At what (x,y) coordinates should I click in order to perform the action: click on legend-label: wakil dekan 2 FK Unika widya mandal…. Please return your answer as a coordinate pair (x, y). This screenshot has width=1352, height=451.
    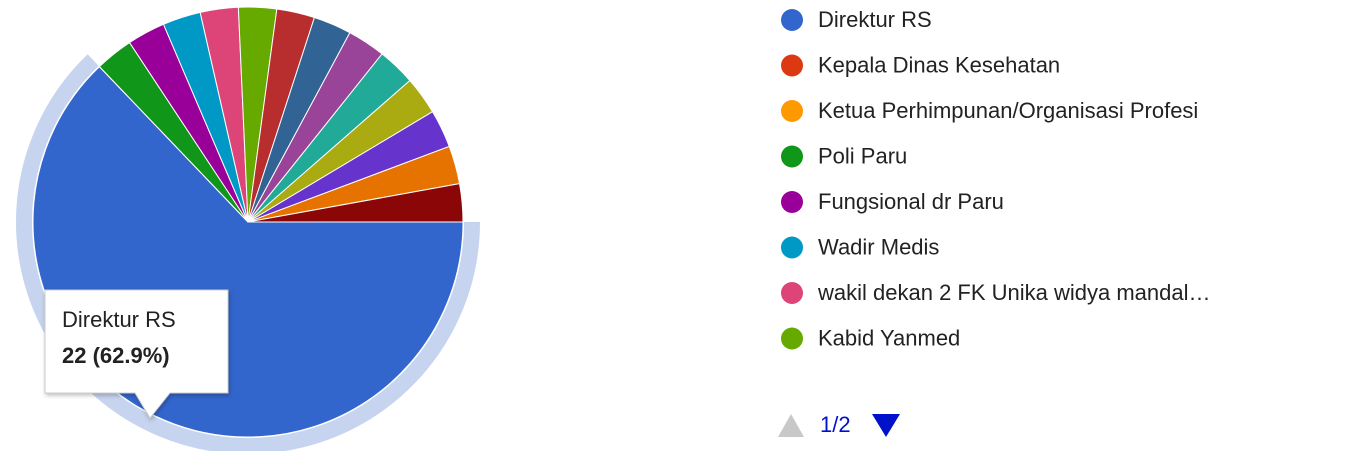
    Looking at the image, I should click on (1014, 292).